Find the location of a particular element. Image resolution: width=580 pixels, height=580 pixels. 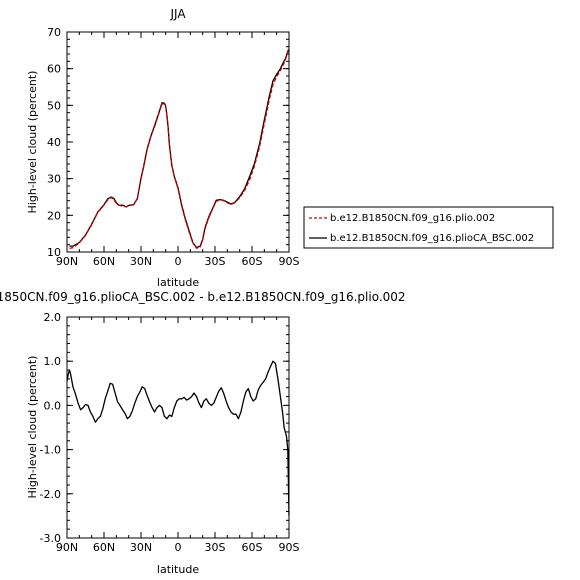

y-tick-label: 40 is located at coordinates (54, 142).